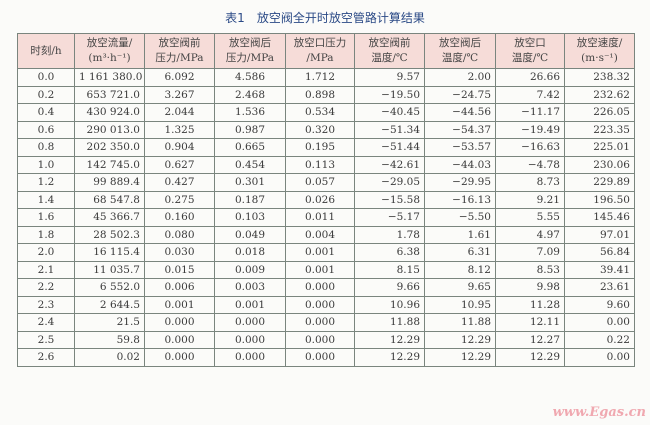 The width and height of the screenshot is (650, 425). What do you see at coordinates (599, 269) in the screenshot?
I see `table-cell: 39.41` at bounding box center [599, 269].